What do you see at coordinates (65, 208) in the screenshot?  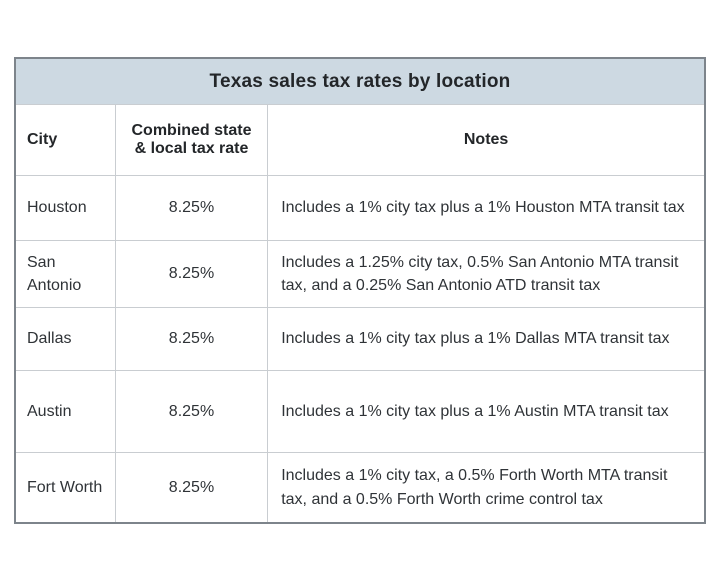 I see `city-cell: Houston` at bounding box center [65, 208].